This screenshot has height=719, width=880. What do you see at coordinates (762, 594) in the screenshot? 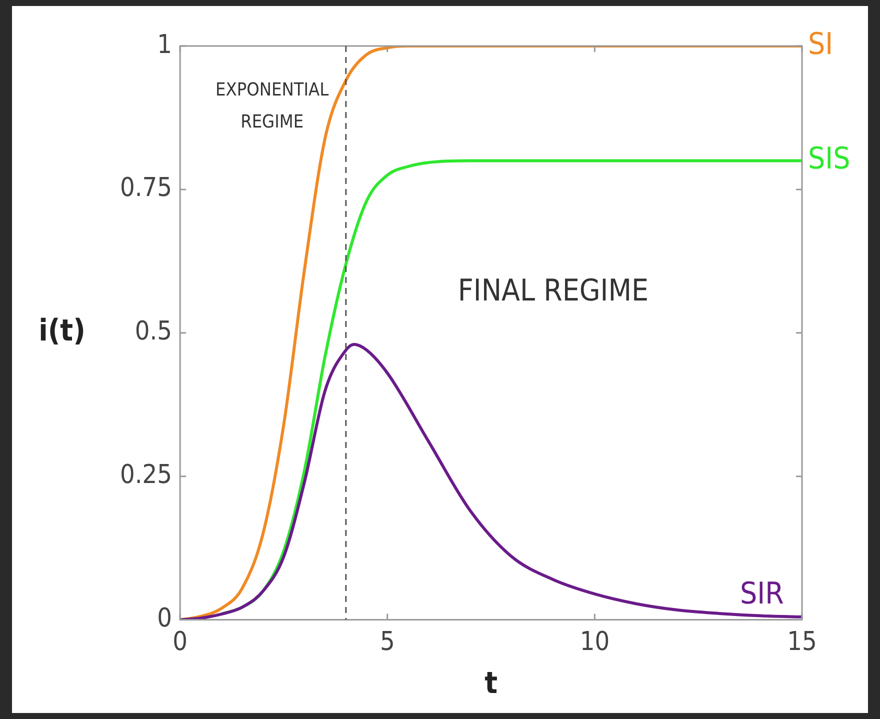
I see `series-label: SIR` at bounding box center [762, 594].